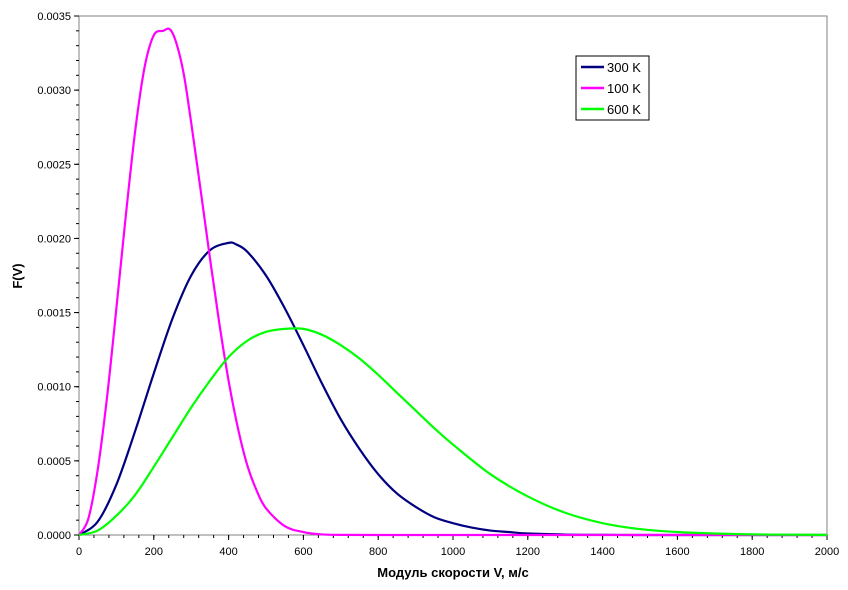 The width and height of the screenshot is (848, 590). I want to click on legend: 300 K 100 K 600 K, so click(612, 88).